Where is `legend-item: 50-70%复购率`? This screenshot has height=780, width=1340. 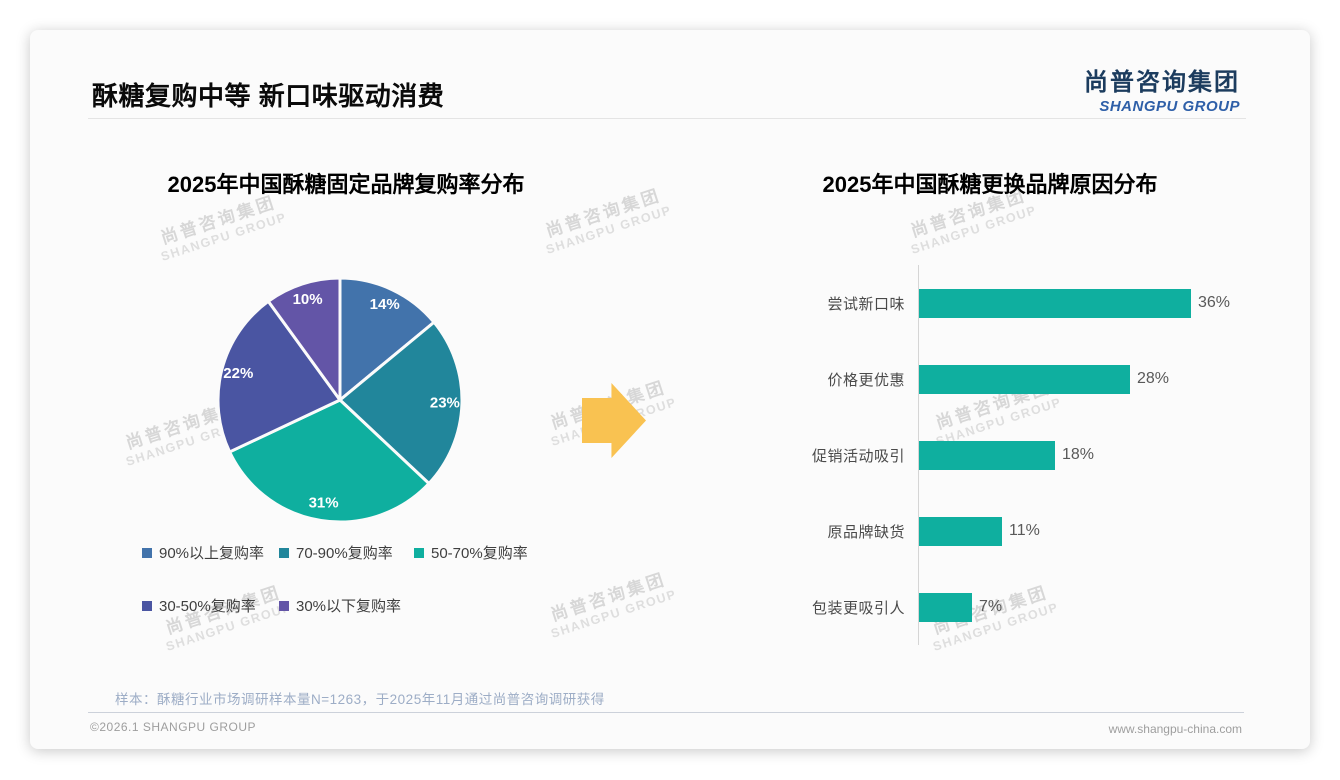
legend-item: 50-70%复购率 is located at coordinates (471, 552).